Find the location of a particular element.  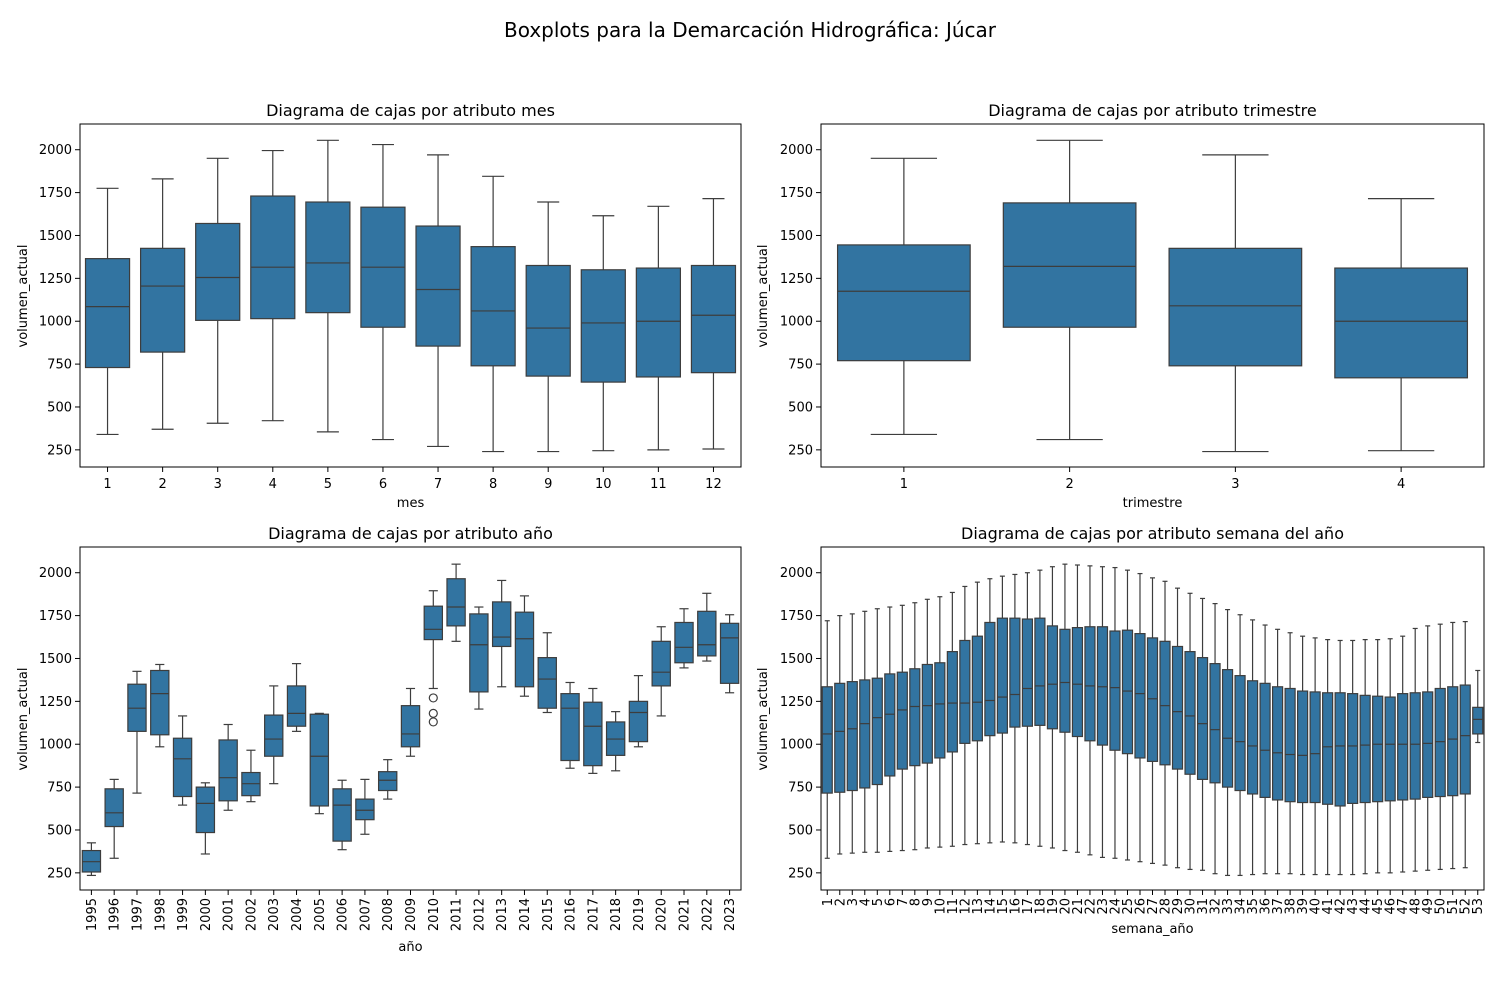

y-tick-label: 1250 is located at coordinates (55, 279).